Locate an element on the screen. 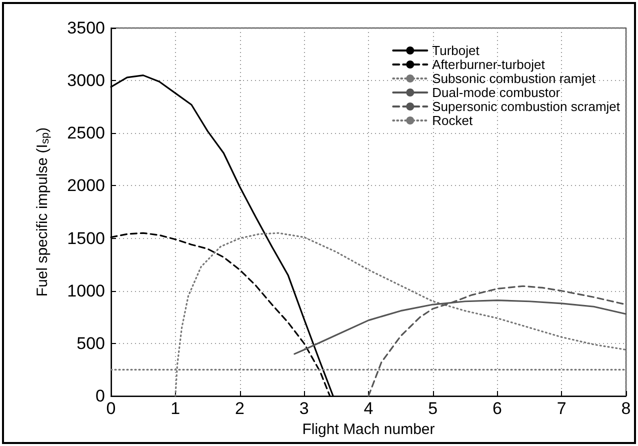 The height and width of the screenshot is (446, 638). legend-label: Afterburner-turbojet is located at coordinates (489, 64).